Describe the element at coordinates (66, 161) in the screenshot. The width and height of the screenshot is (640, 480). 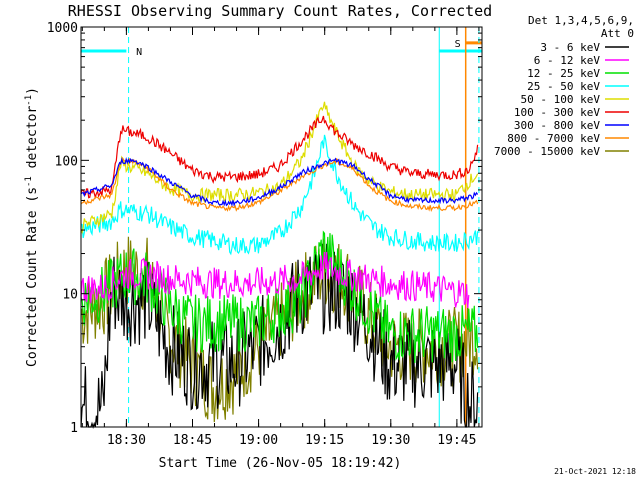
I see `y-tick-label: 100` at that location.